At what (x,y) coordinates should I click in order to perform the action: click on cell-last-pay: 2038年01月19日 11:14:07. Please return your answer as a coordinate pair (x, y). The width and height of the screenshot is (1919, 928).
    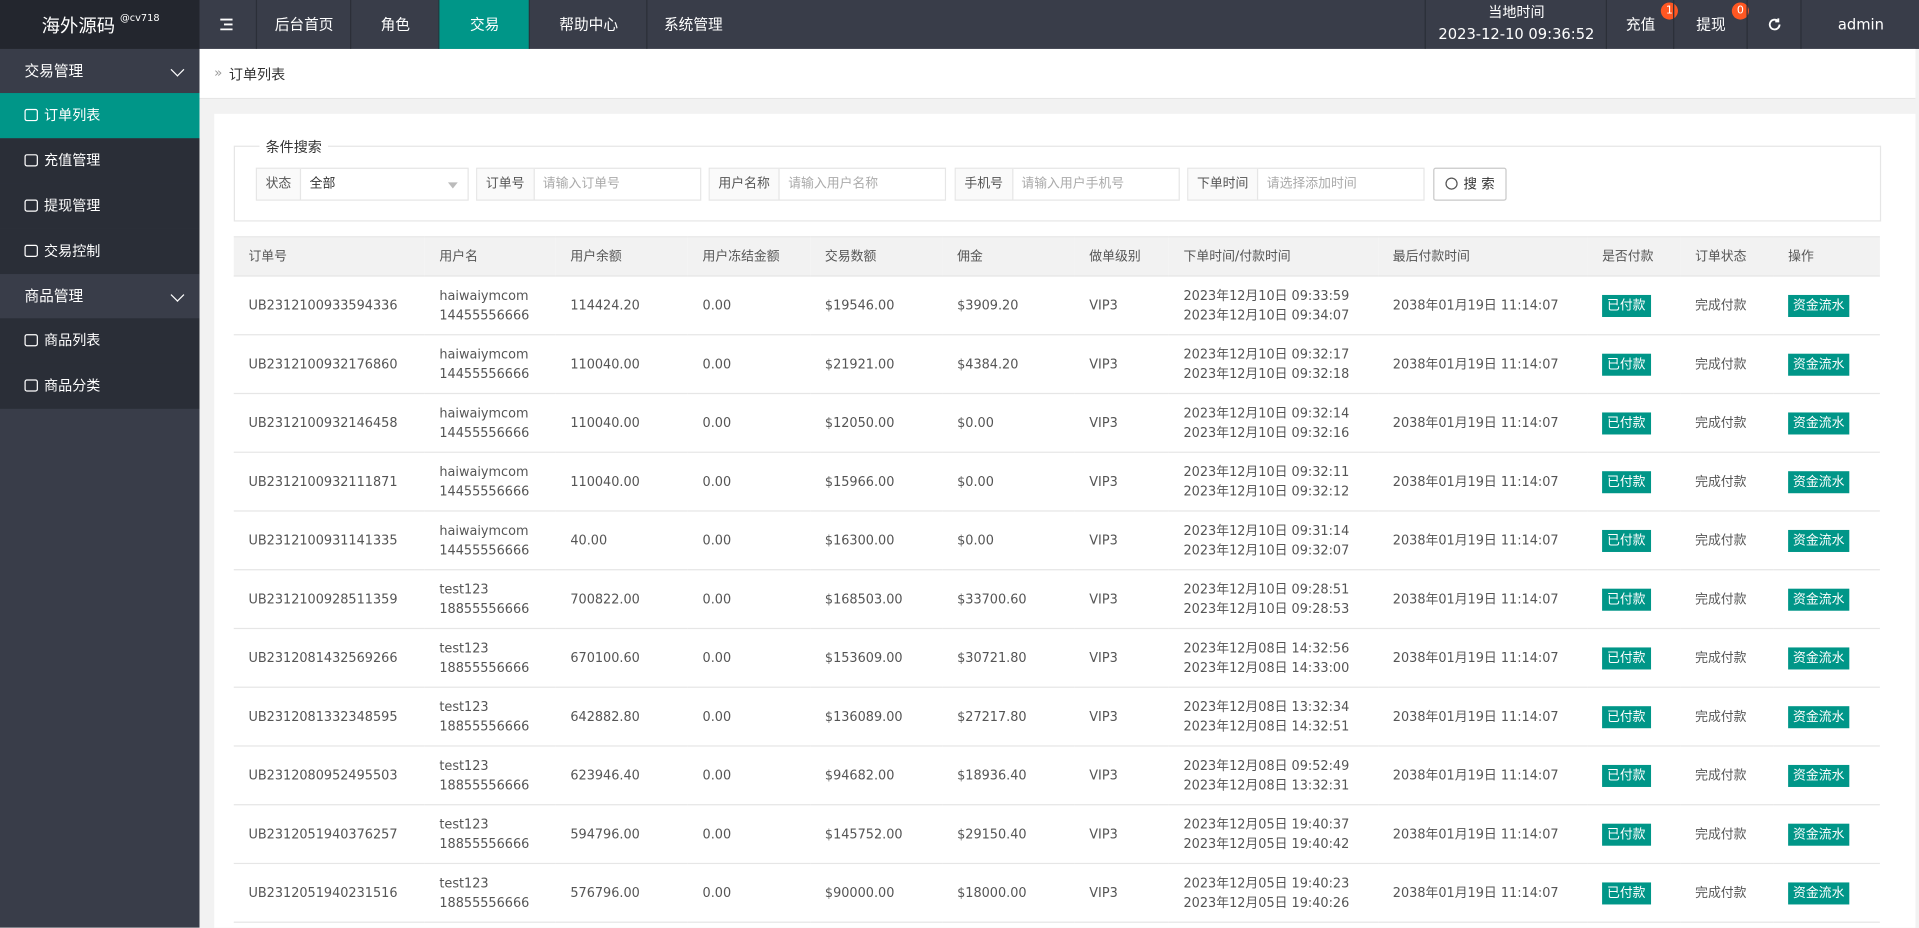
    Looking at the image, I should click on (1483, 775).